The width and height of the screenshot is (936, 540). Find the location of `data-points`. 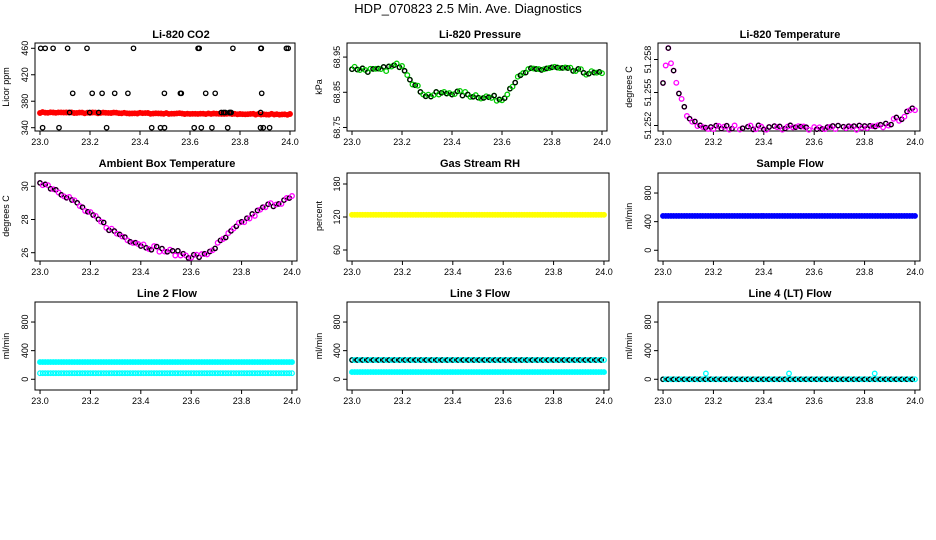

data-points is located at coordinates (789, 376).